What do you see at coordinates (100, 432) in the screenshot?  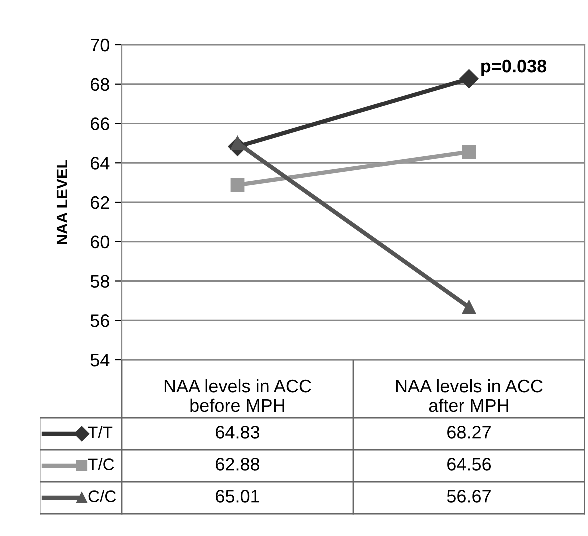 I see `legend-label: T/T` at bounding box center [100, 432].